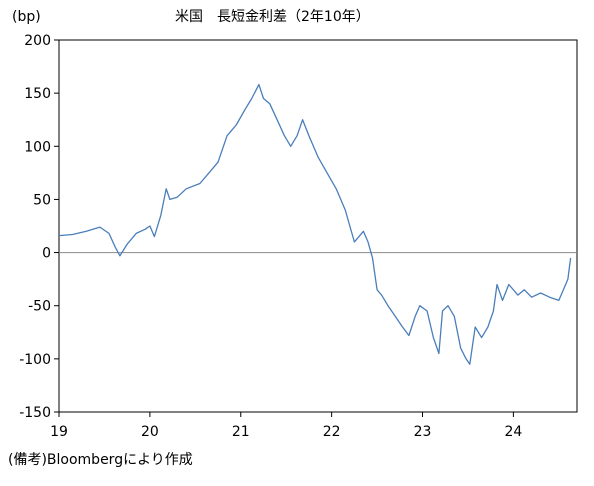  Describe the element at coordinates (286, 426) in the screenshot. I see `x-axis: 19 20 21 22 23 24` at that location.